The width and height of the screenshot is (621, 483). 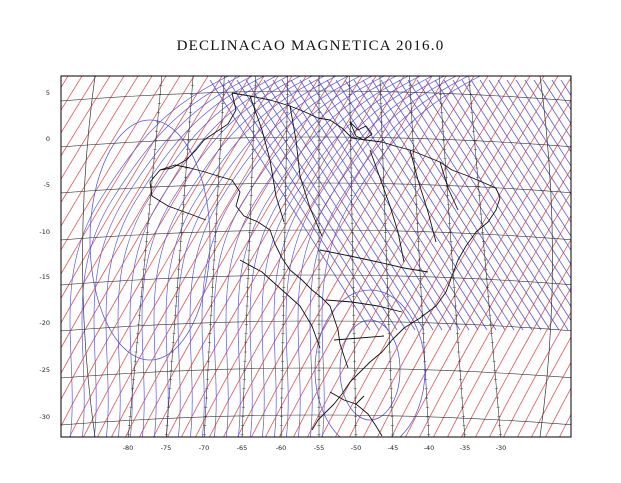 I want to click on projection-edge-left, so click(x=89, y=256).